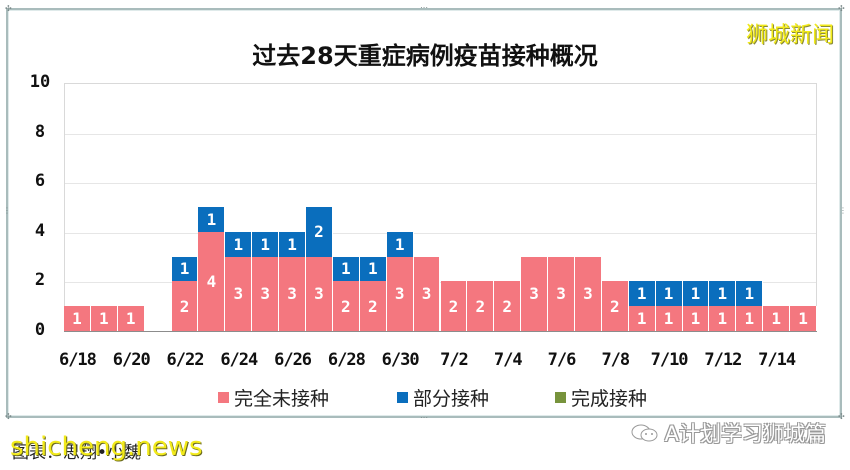 Image resolution: width=850 pixels, height=470 pixels. I want to click on legend-swatch-partial, so click(402, 397).